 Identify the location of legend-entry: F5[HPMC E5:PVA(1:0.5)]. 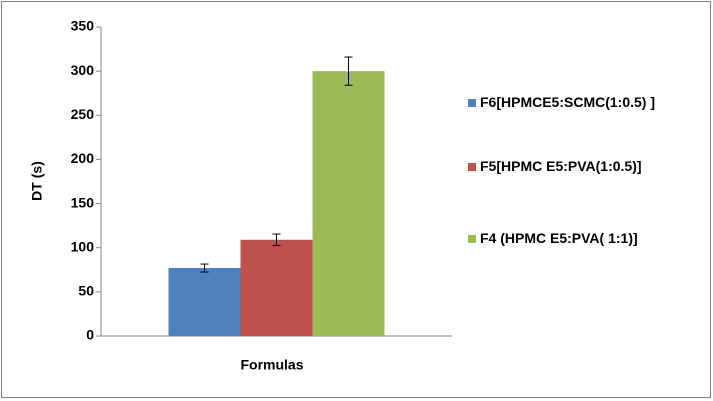
(584, 166).